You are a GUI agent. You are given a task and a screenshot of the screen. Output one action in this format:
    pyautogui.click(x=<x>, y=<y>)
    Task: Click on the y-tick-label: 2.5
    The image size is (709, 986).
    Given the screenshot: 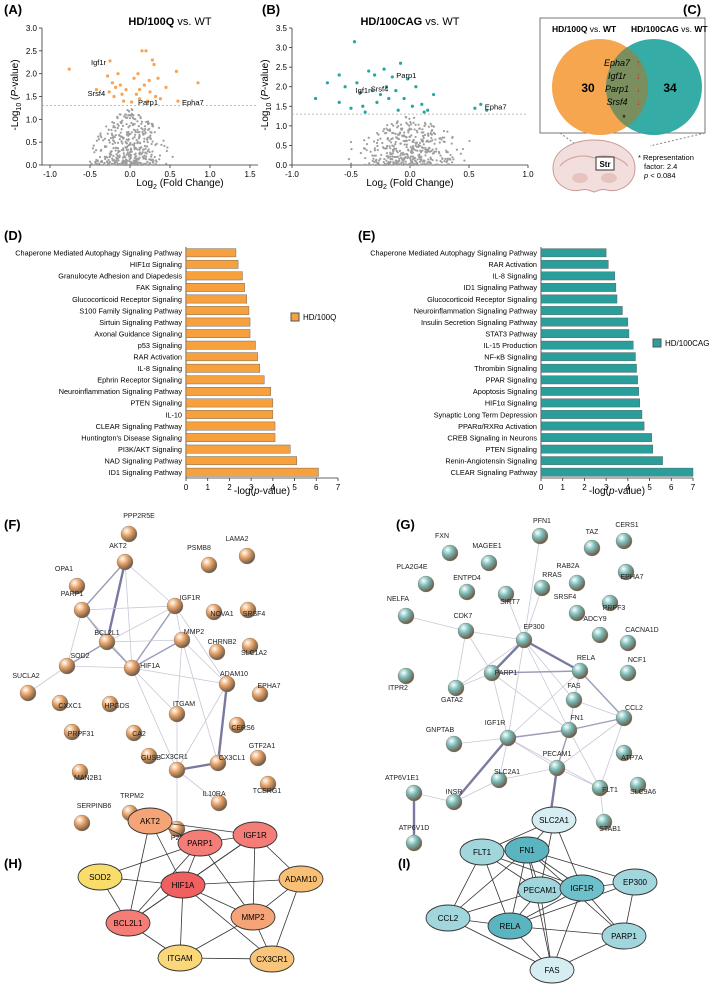 What is the action you would take?
    pyautogui.click(x=282, y=67)
    